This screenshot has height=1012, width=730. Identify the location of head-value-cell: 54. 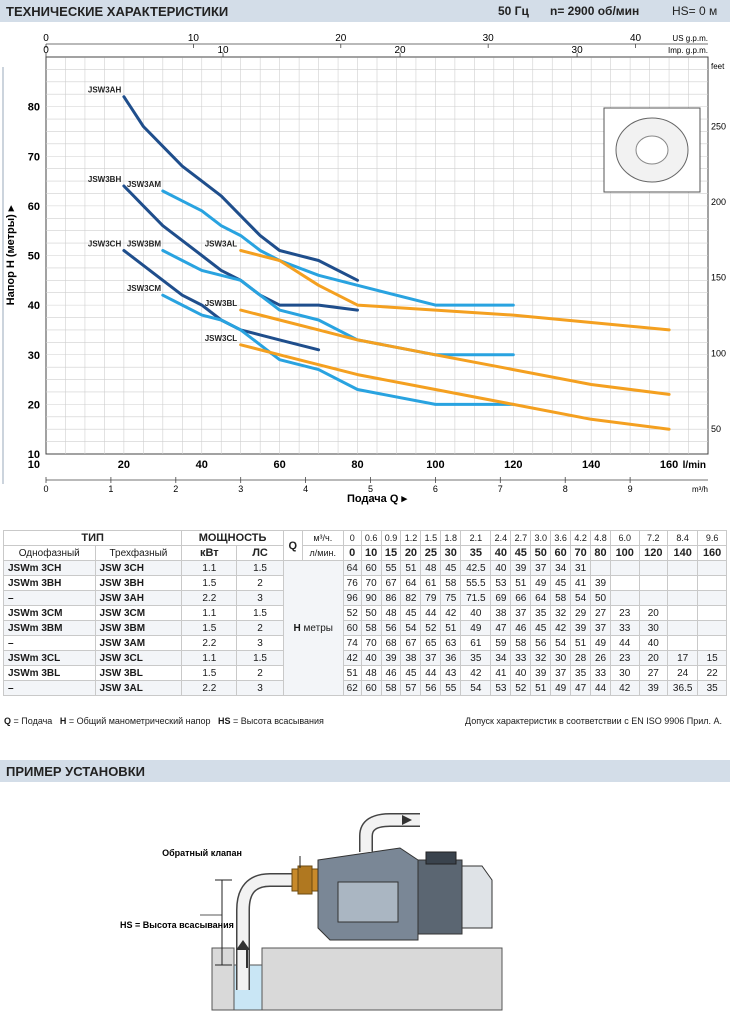
(411, 628).